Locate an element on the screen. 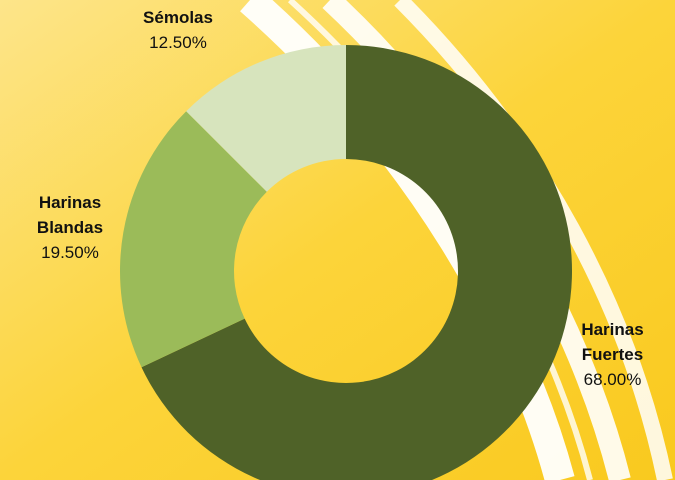  label-blandas: Harinas Blandas 19.50% is located at coordinates (80, 227).